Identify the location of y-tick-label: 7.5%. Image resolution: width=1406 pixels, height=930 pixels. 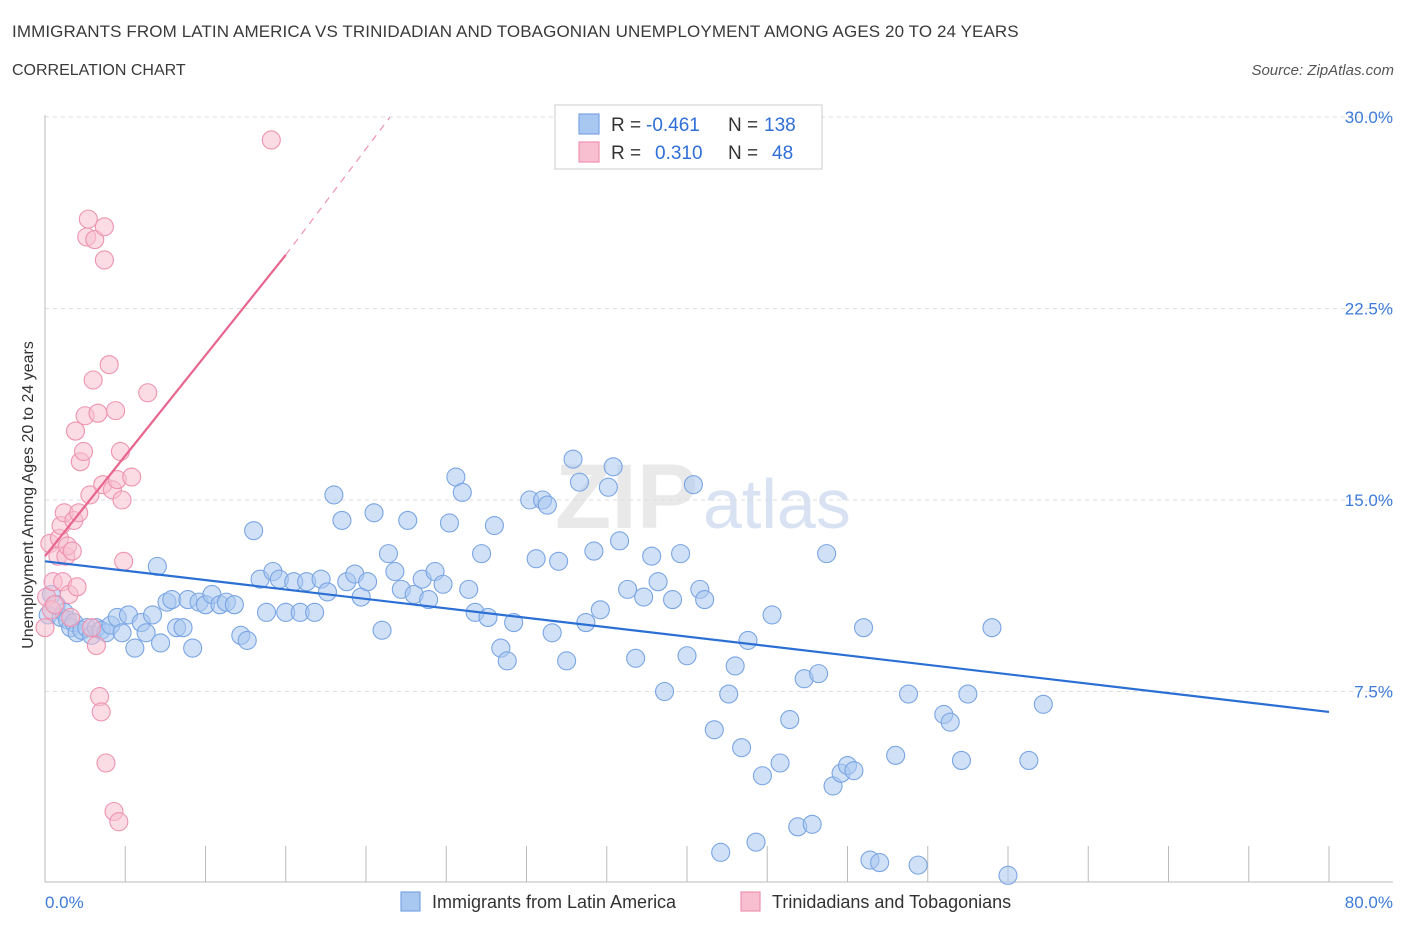
(1373, 692).